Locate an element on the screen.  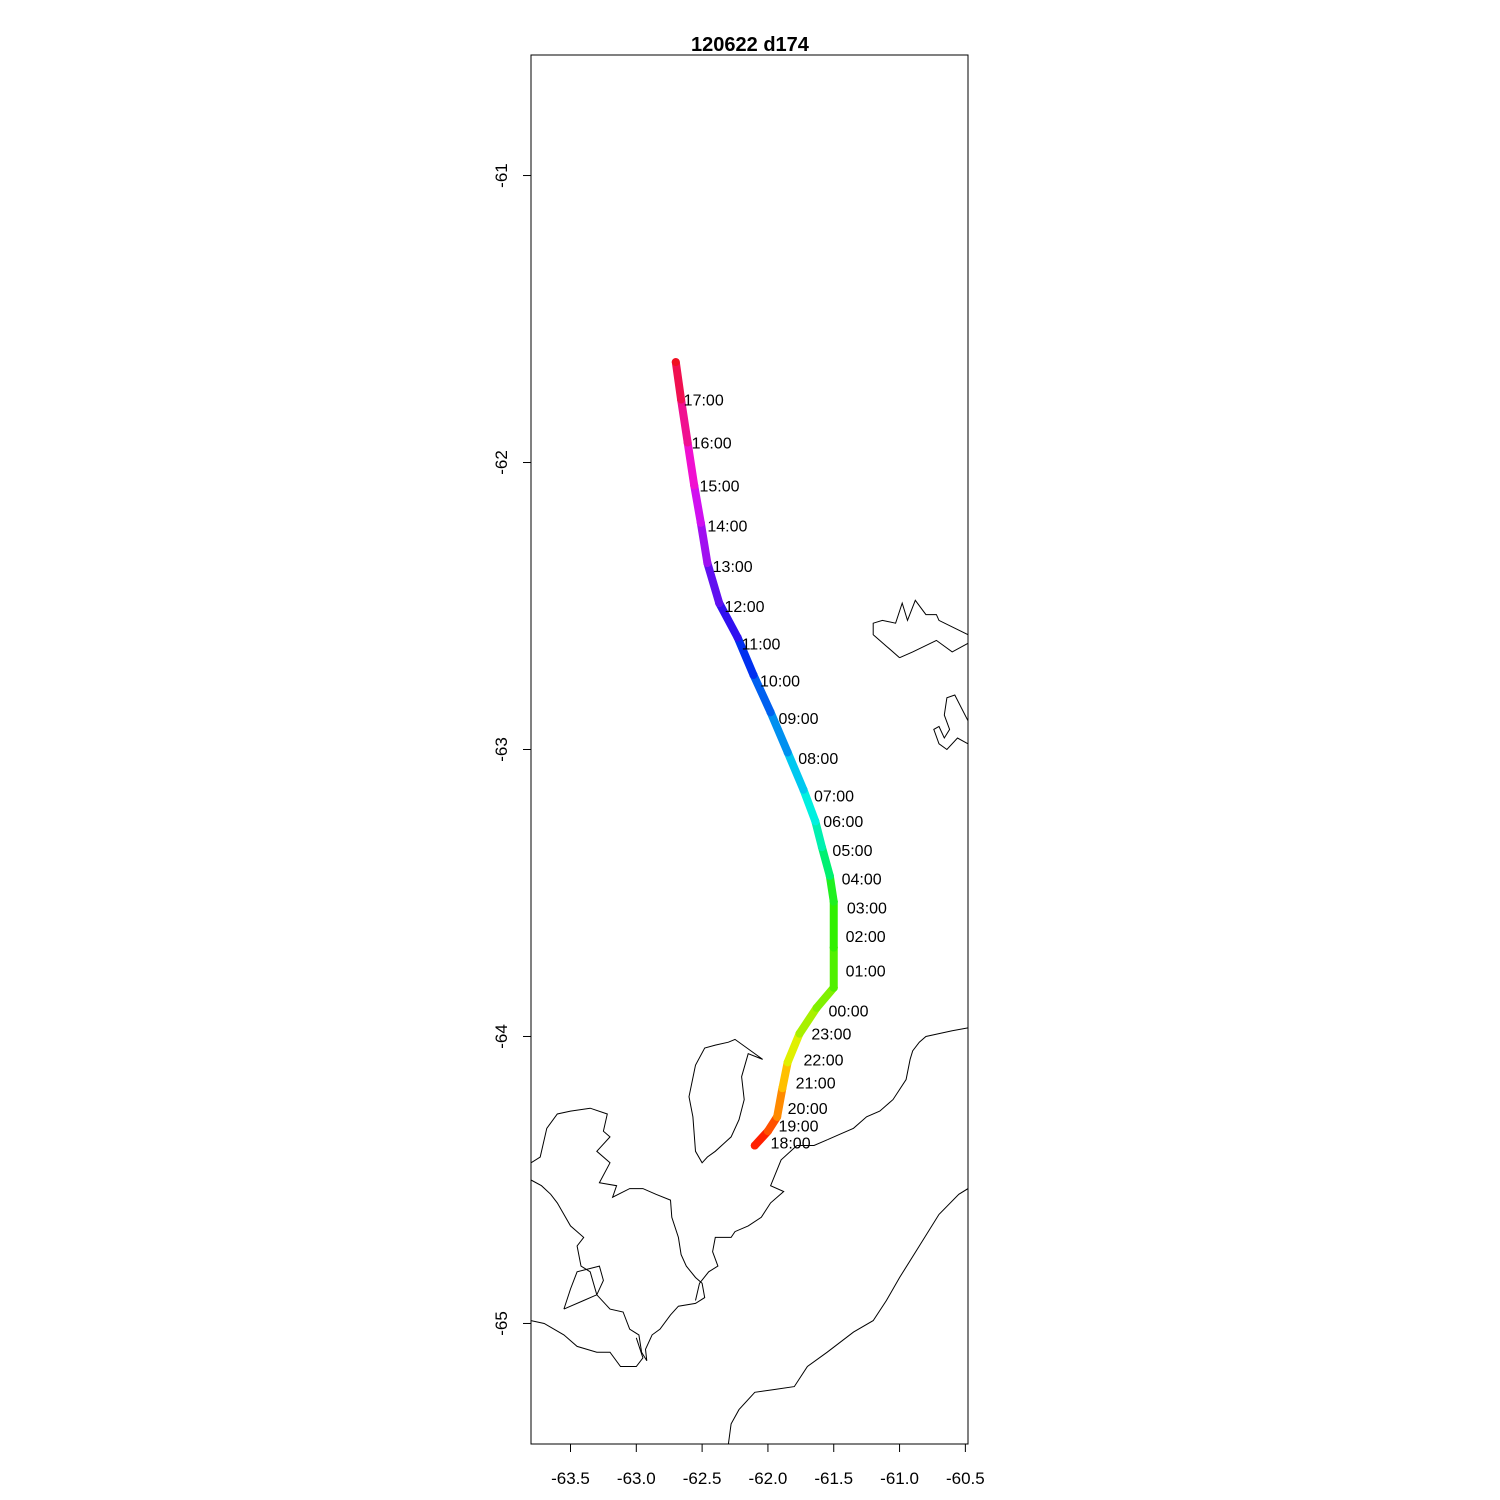
x-tick-label: -62.0 is located at coordinates (768, 1478).